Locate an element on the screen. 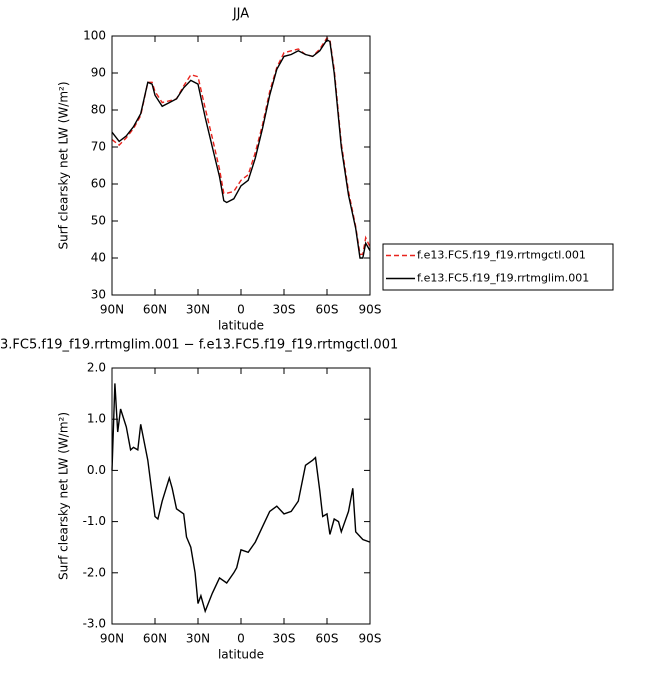 The width and height of the screenshot is (663, 673). legend-box is located at coordinates (498, 267).